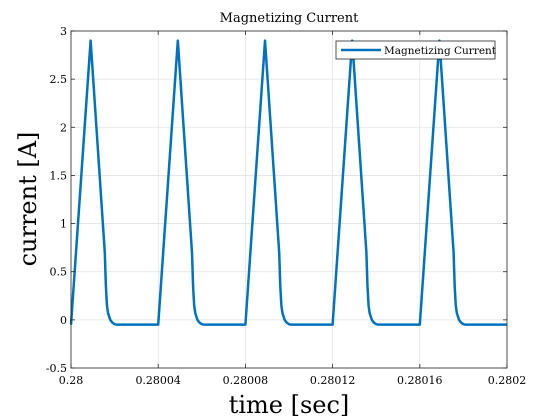 This screenshot has height=420, width=560. Describe the element at coordinates (63, 320) in the screenshot. I see `y-tick-label: 0` at that location.